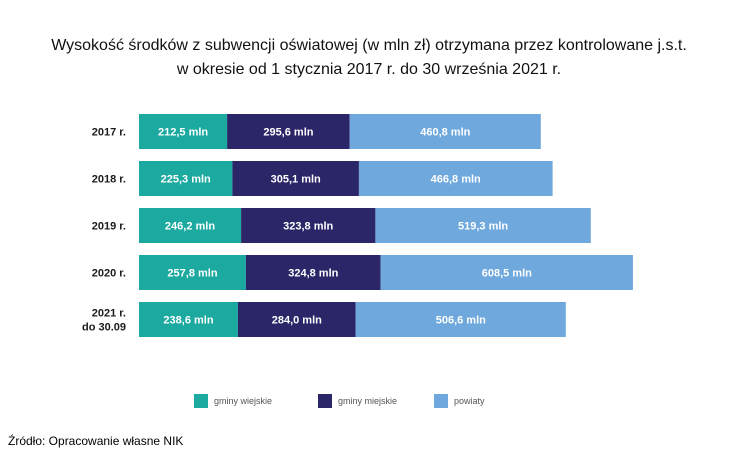  What do you see at coordinates (325, 401) in the screenshot?
I see `legend-swatch-gminy-miejskie` at bounding box center [325, 401].